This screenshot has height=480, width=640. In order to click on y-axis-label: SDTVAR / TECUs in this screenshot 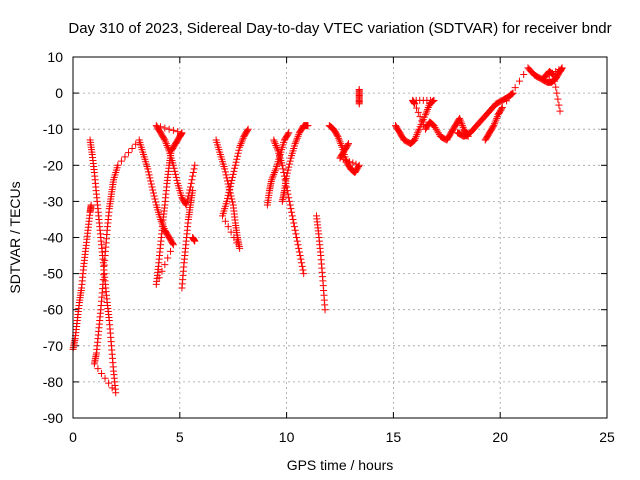, I will do `click(15, 237)`.